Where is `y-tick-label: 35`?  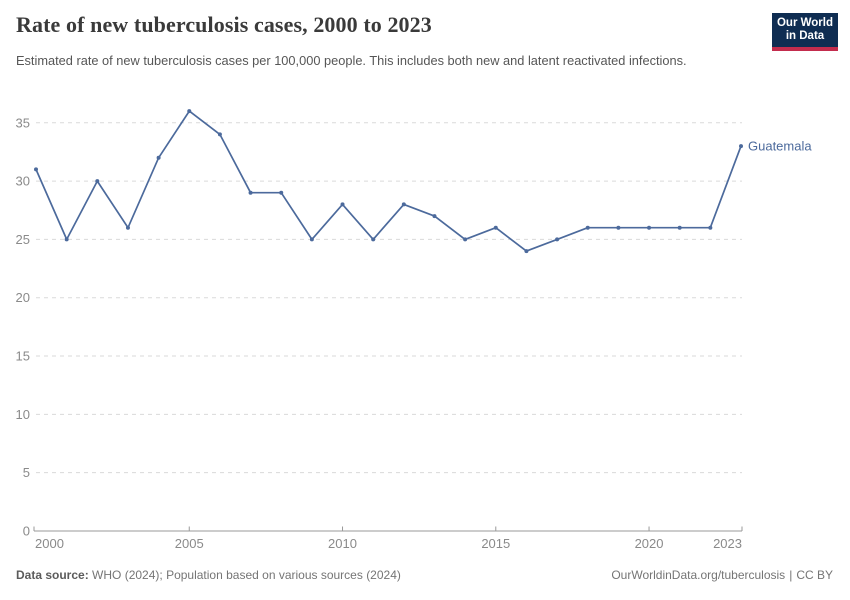
y-tick-label: 35 is located at coordinates (23, 122).